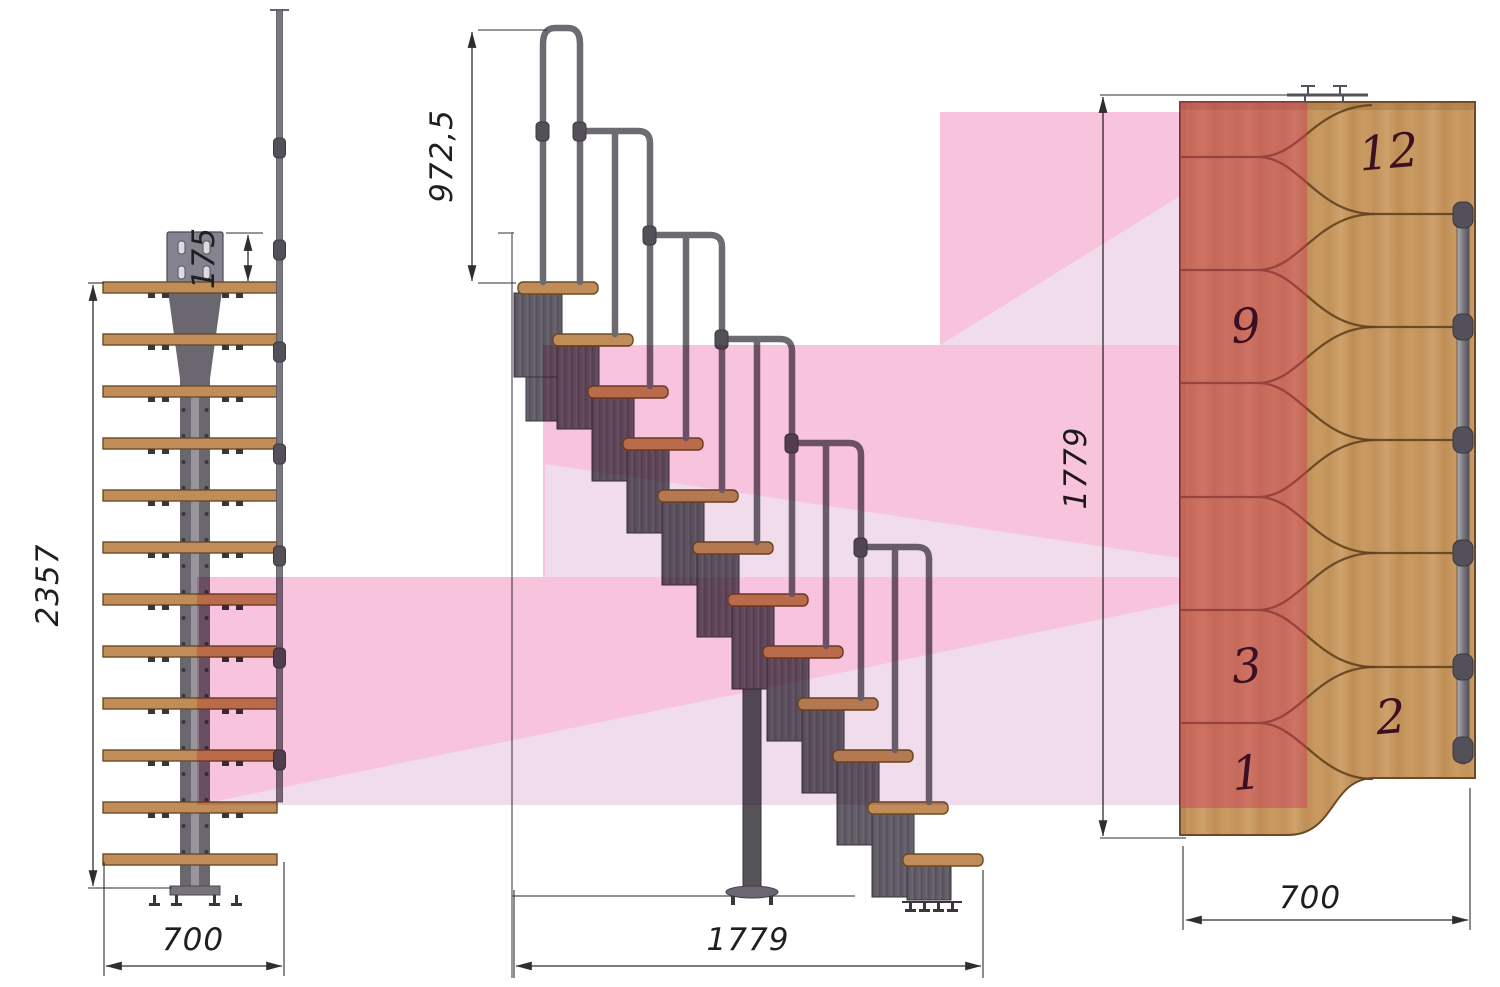 Image resolution: width=1500 pixels, height=987 pixels. What do you see at coordinates (1327, 94) in the screenshot?
I see `plan-top-bracket` at bounding box center [1327, 94].